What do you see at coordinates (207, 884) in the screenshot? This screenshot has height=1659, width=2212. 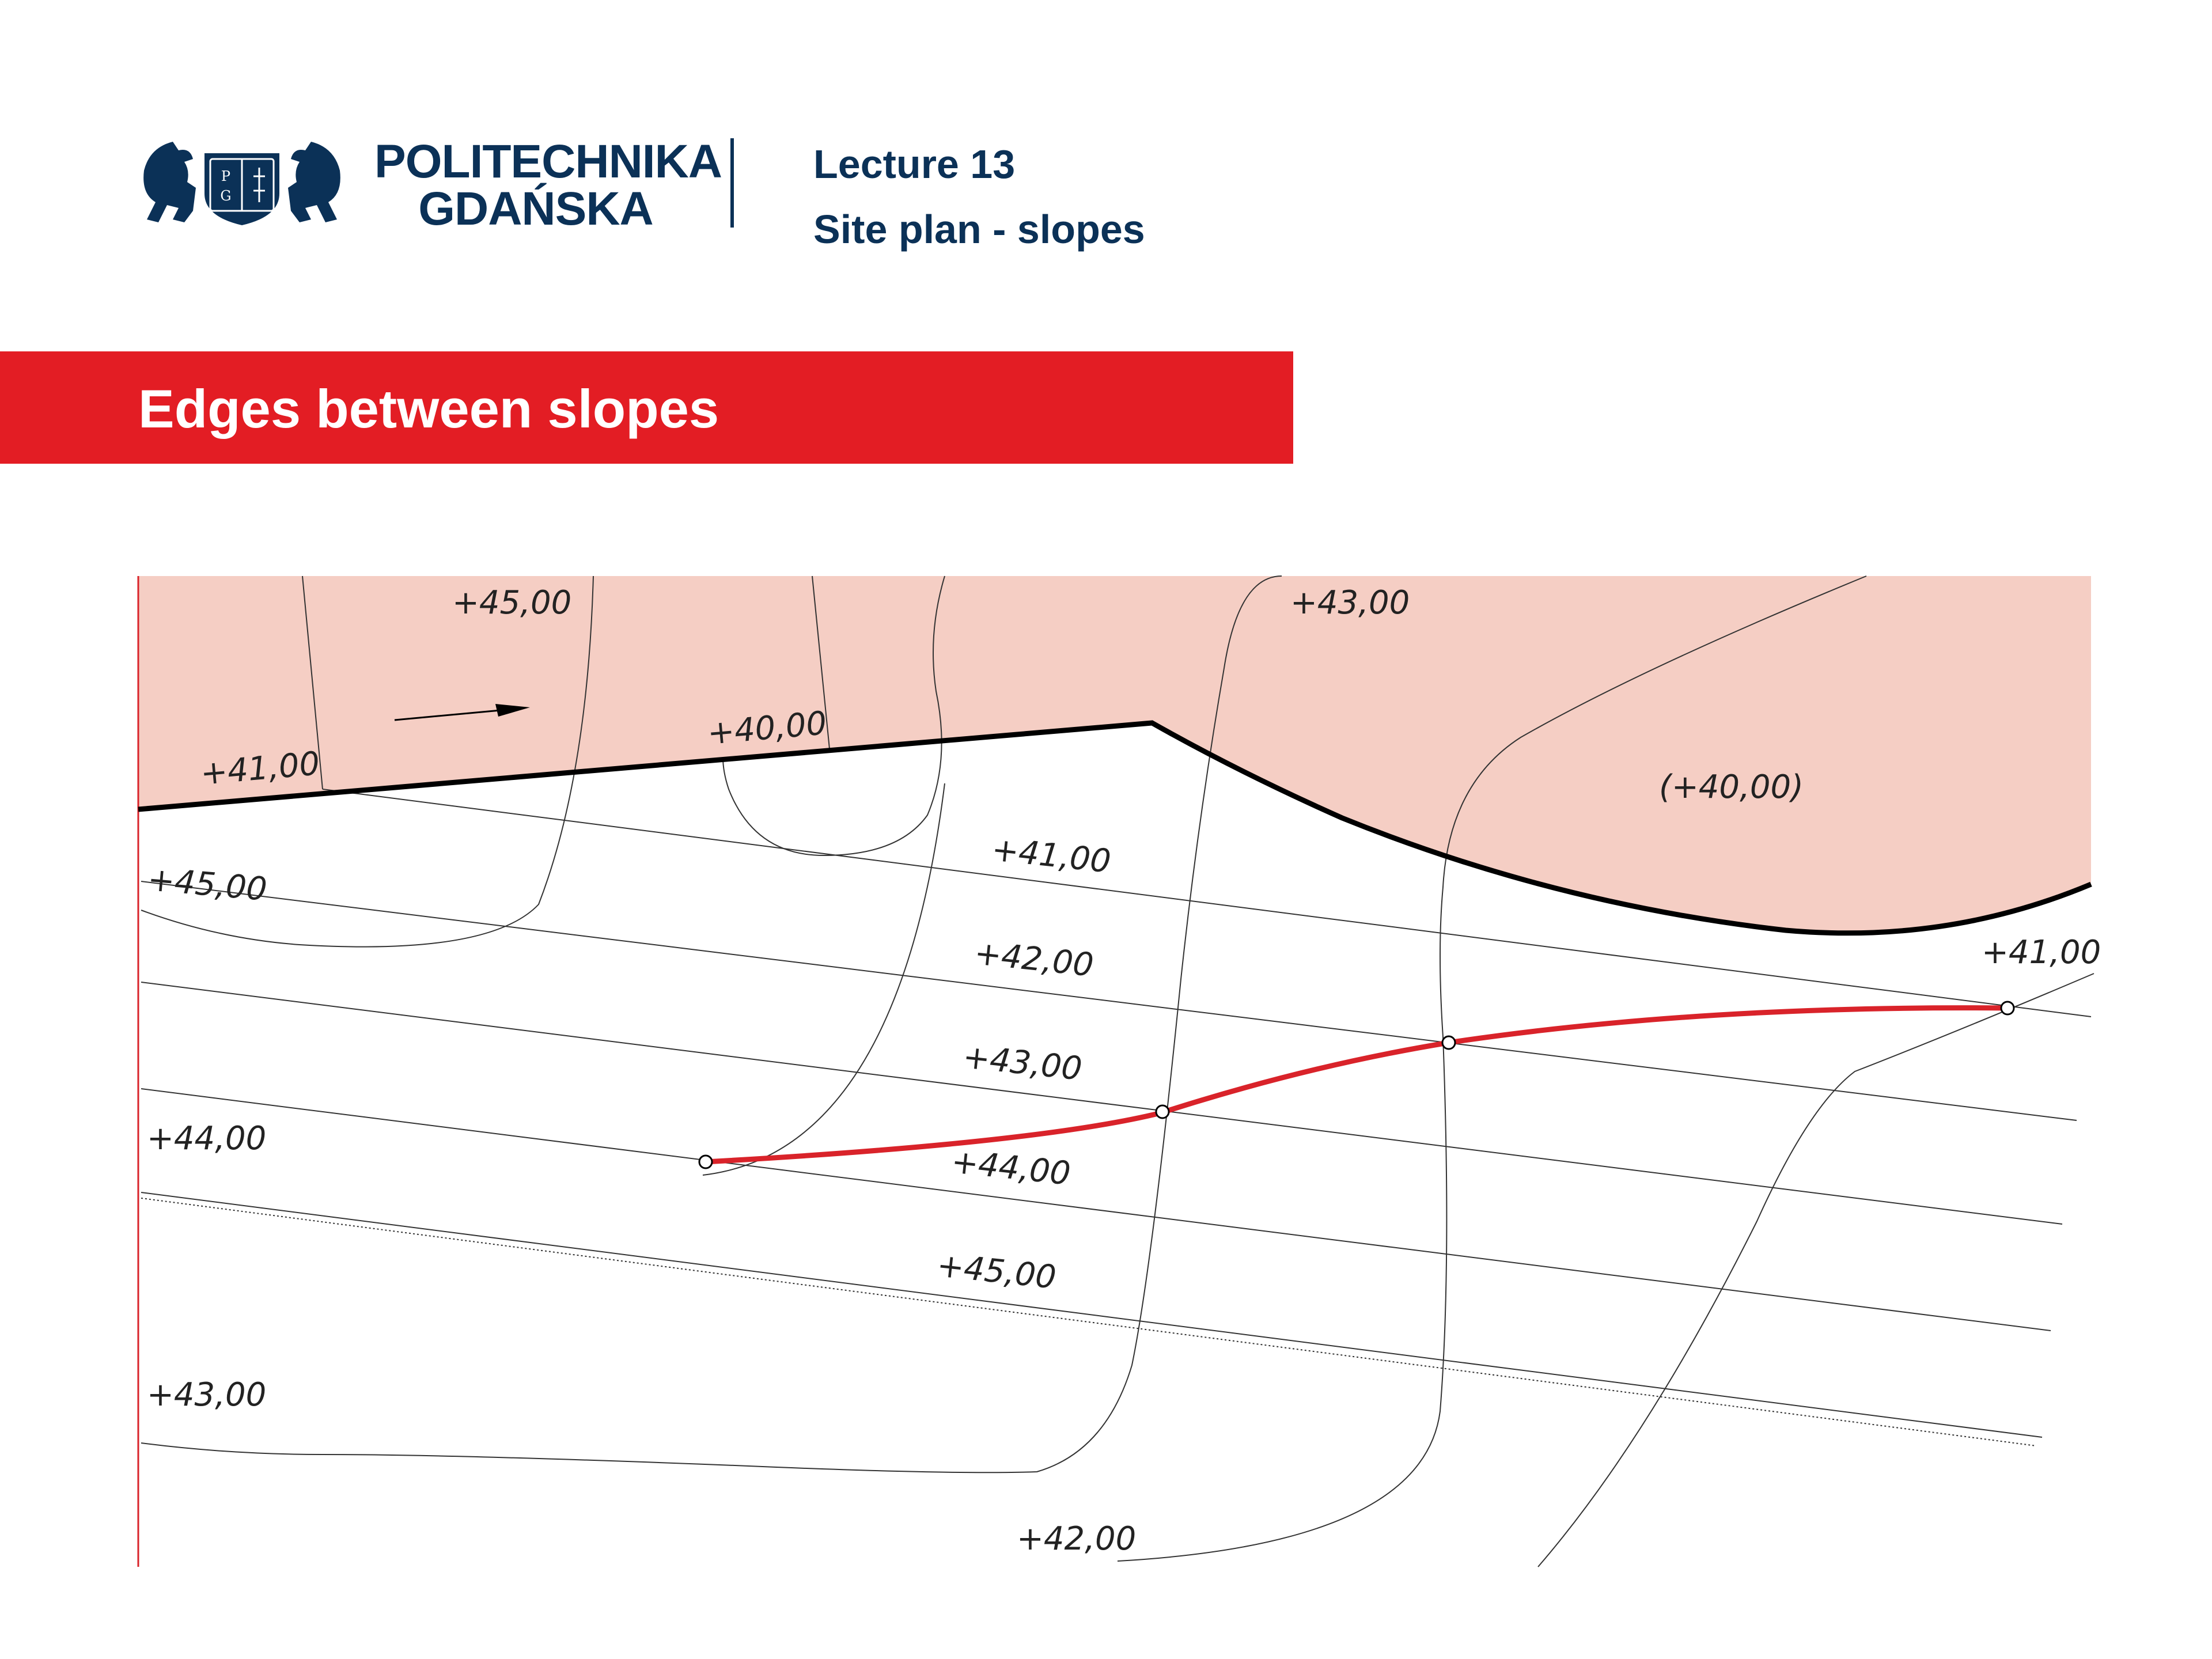 I see `label-left-45: +45,00` at bounding box center [207, 884].